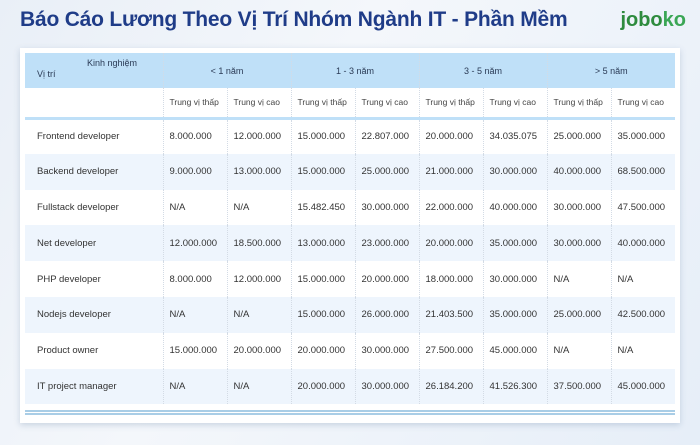 The height and width of the screenshot is (445, 700). What do you see at coordinates (94, 386) in the screenshot?
I see `position-cell: IT project manager` at bounding box center [94, 386].